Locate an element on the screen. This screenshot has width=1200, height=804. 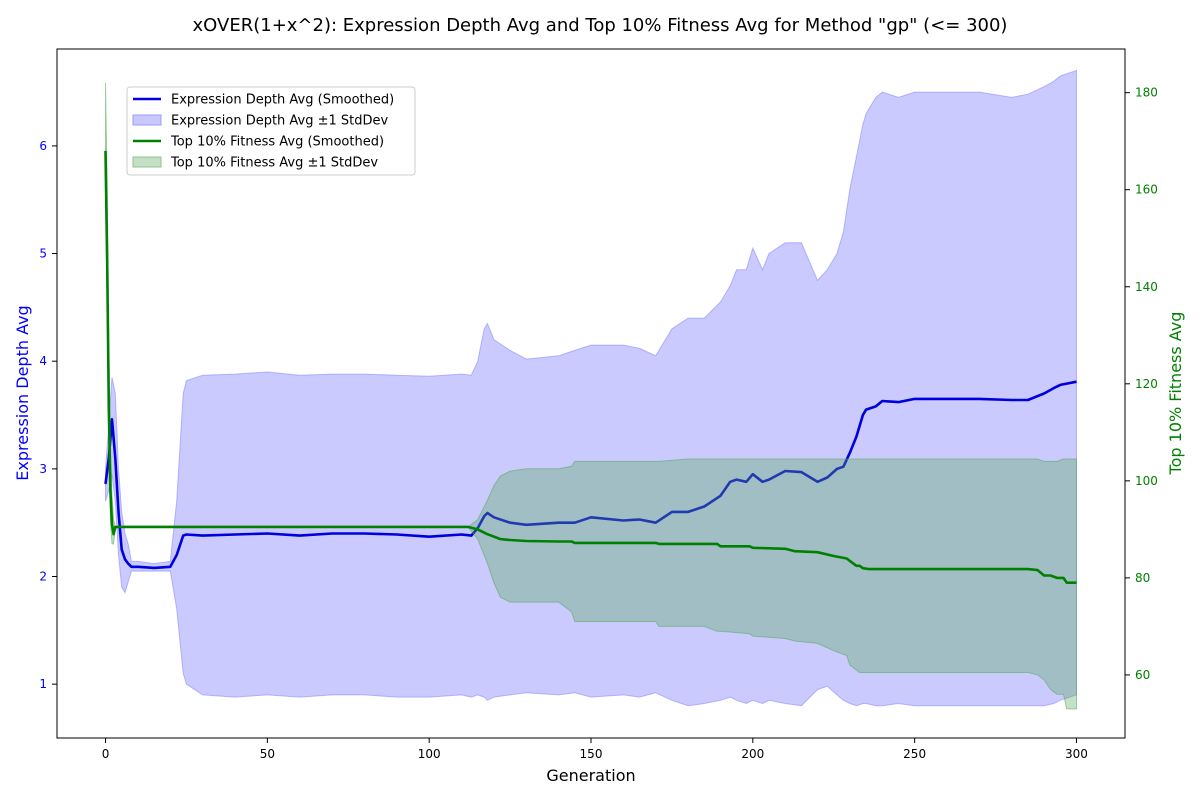
y-right-tick-label: 80 is located at coordinates (1142, 578).